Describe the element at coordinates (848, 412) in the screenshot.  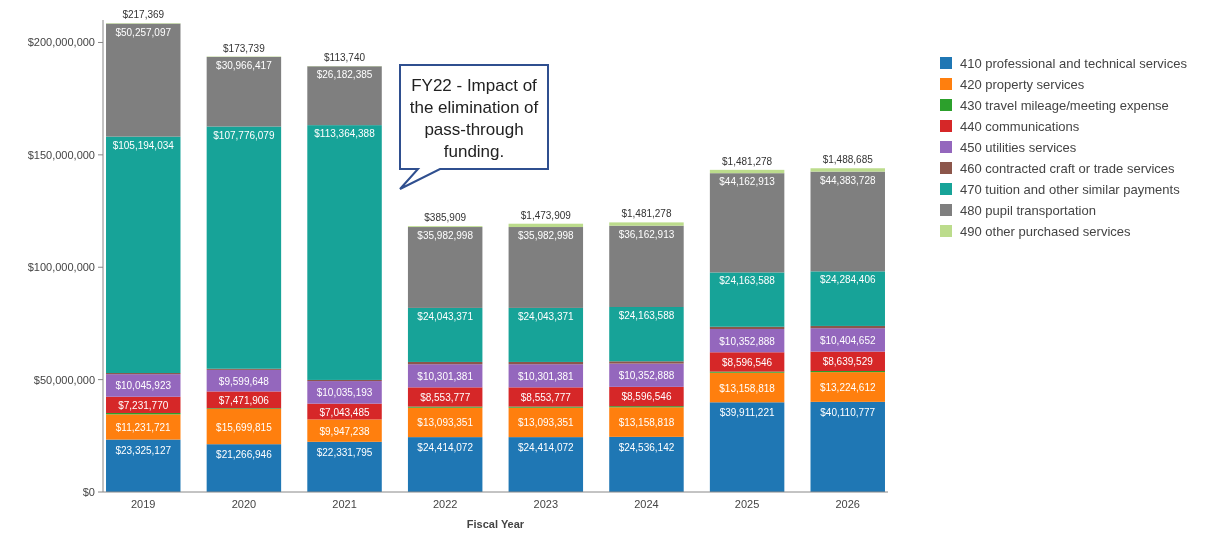
I see `data-label: $40,110,777` at that location.